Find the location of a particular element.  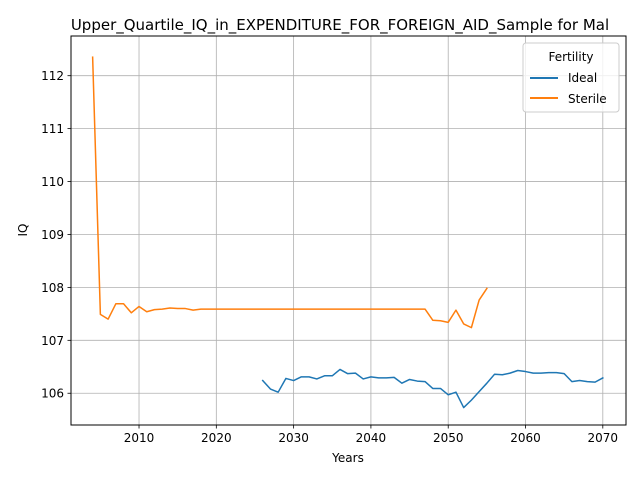

y-axis-label: IQ is located at coordinates (23, 230).